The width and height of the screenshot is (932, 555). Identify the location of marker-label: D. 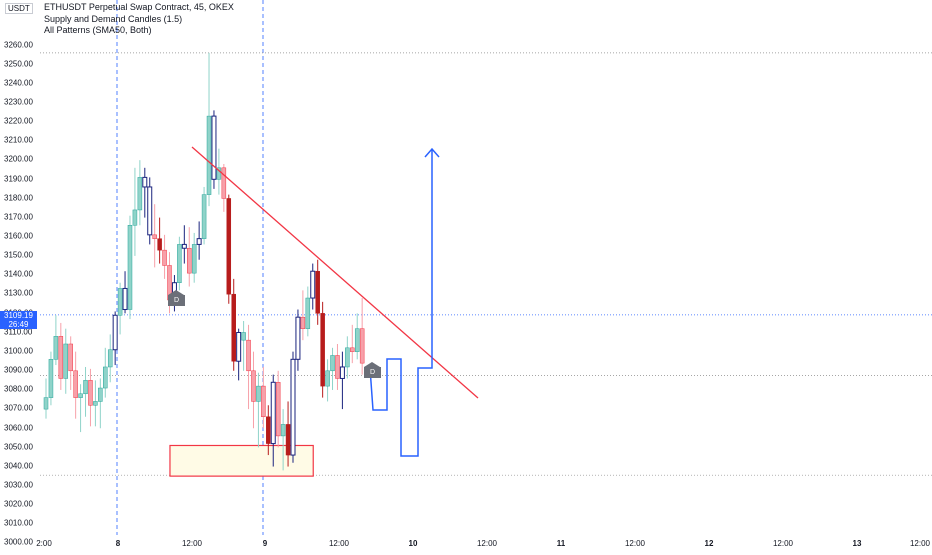
(372, 372).